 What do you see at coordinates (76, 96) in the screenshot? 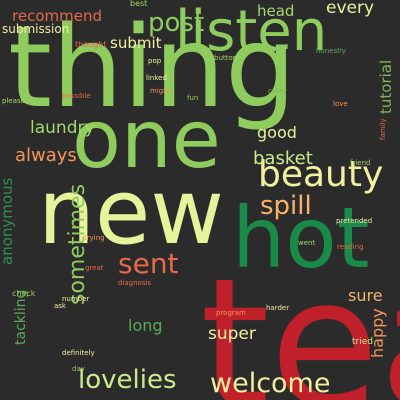
I see `word: possible` at bounding box center [76, 96].